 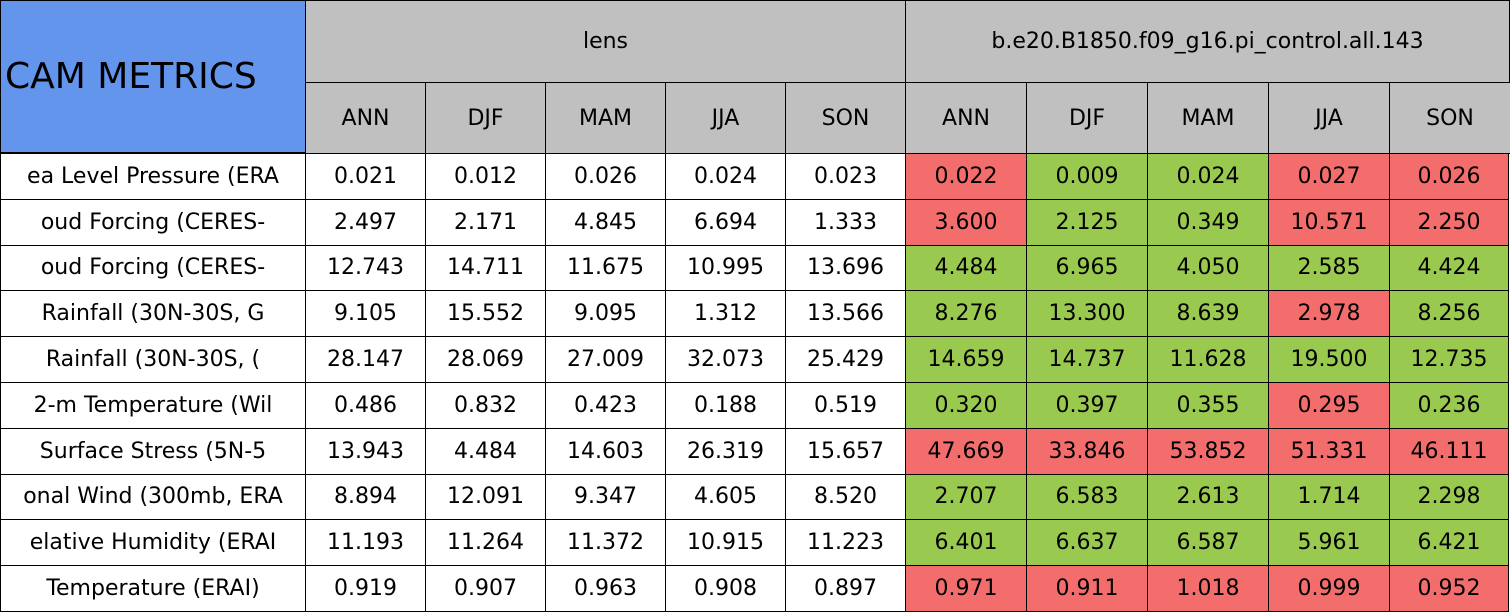 What do you see at coordinates (365, 588) in the screenshot?
I see `value-cell: 0.919` at bounding box center [365, 588].